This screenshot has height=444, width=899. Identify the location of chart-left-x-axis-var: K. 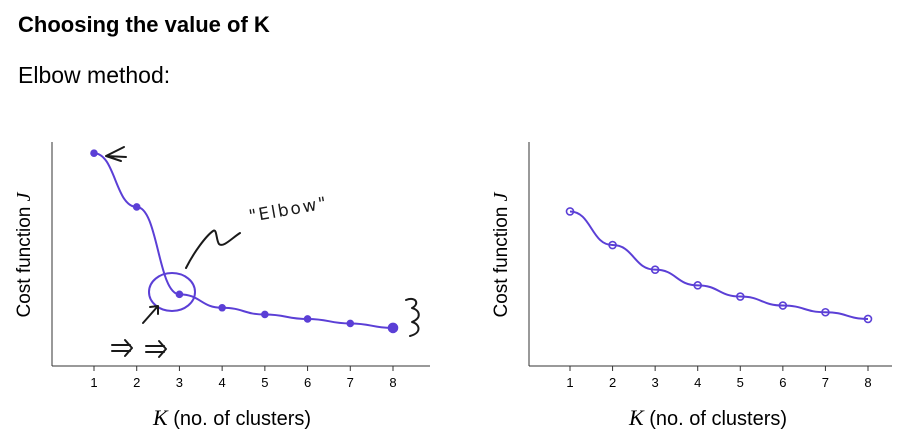
(160, 417).